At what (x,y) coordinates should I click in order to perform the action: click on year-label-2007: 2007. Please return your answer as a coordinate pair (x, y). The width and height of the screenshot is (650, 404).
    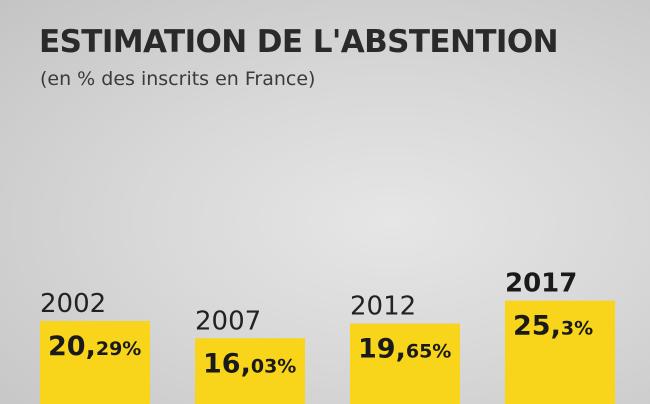
    Looking at the image, I should click on (228, 321).